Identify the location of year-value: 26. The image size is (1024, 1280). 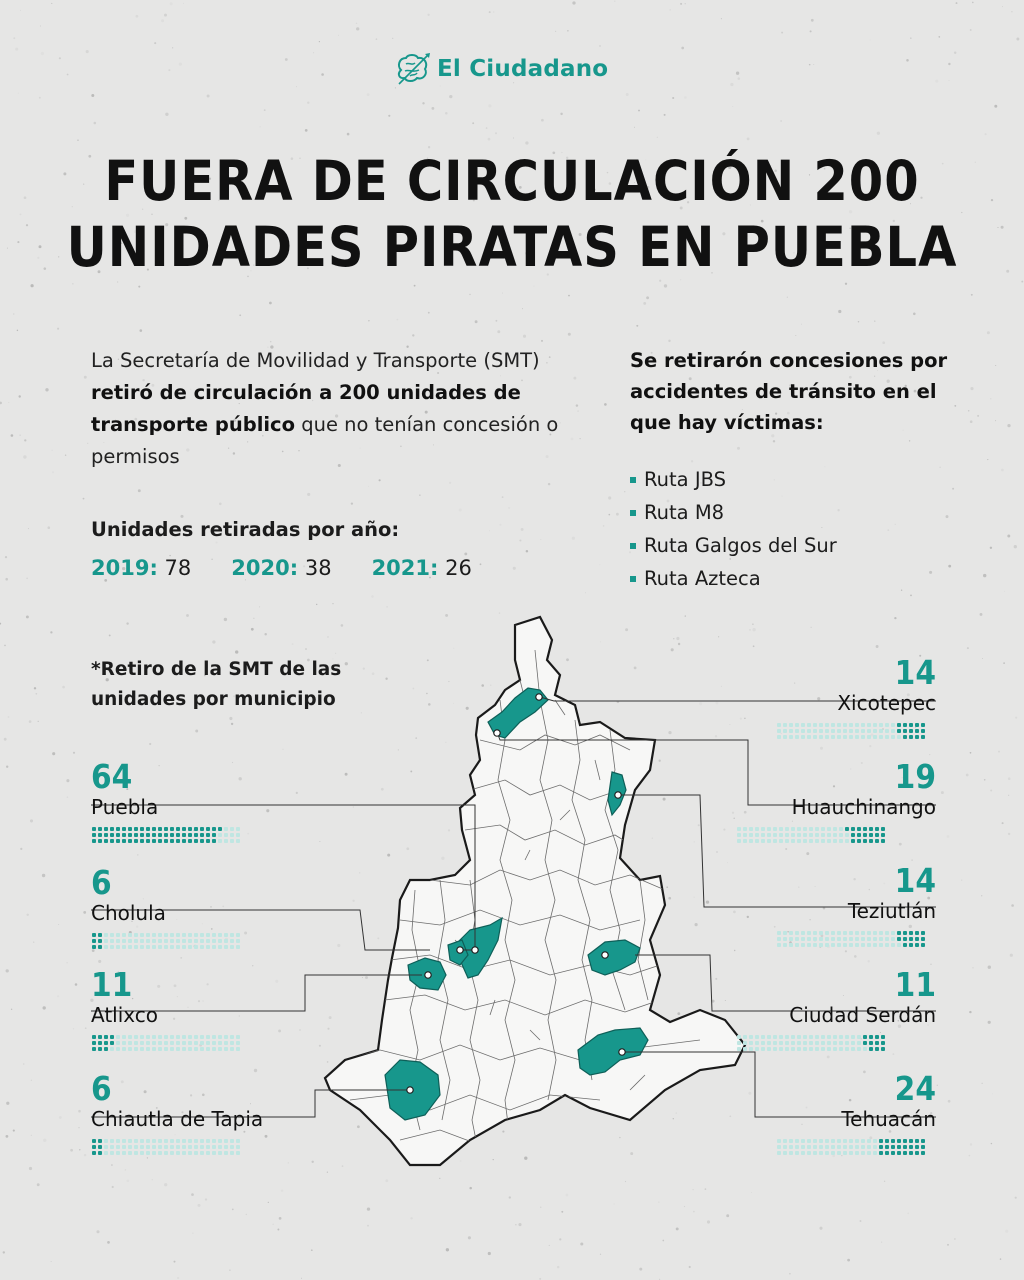
(458, 568).